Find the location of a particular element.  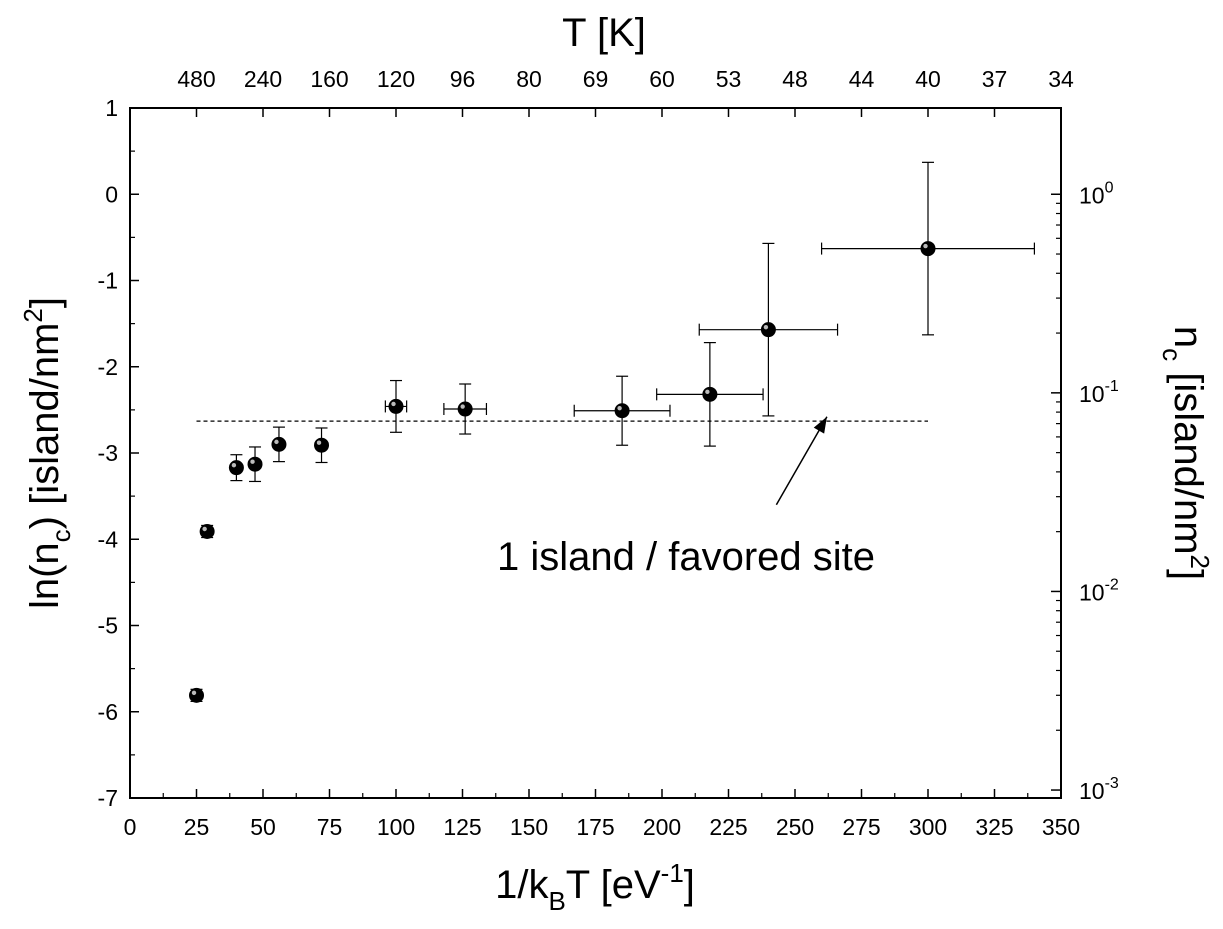

y-tick-label: -7 is located at coordinates (108, 798).